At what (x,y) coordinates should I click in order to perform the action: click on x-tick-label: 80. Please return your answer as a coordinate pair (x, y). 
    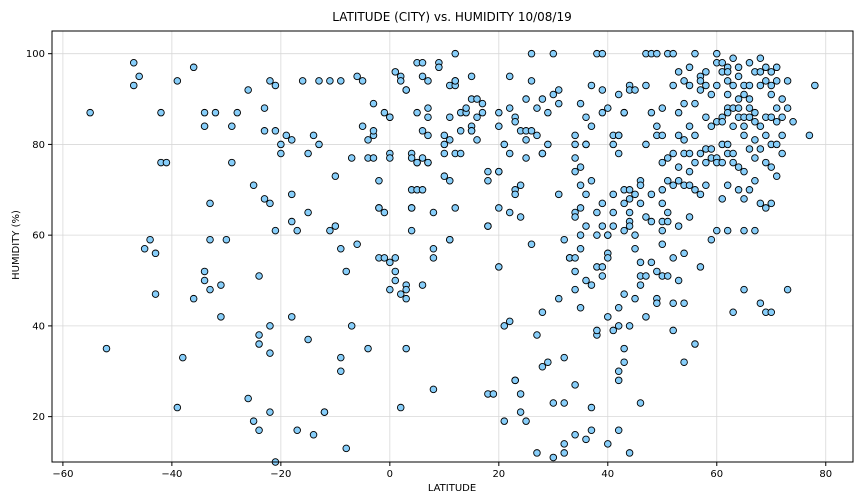
    Looking at the image, I should click on (825, 474).